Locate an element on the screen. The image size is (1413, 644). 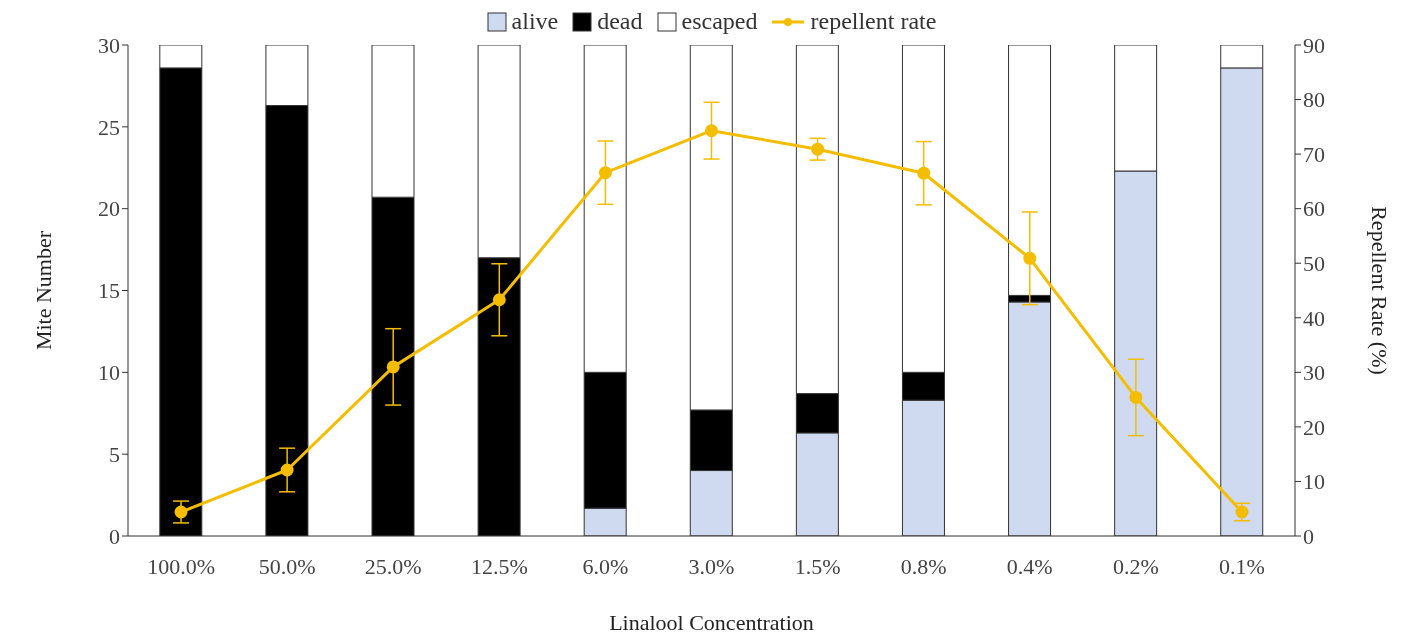
x-tick-label: 1.5% is located at coordinates (817, 566).